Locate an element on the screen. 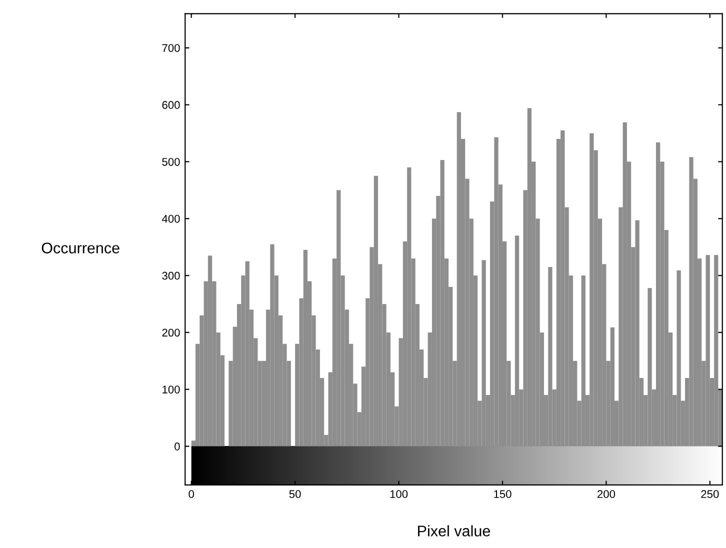 This screenshot has width=726, height=548. x-axis-title: Pixel value is located at coordinates (454, 530).